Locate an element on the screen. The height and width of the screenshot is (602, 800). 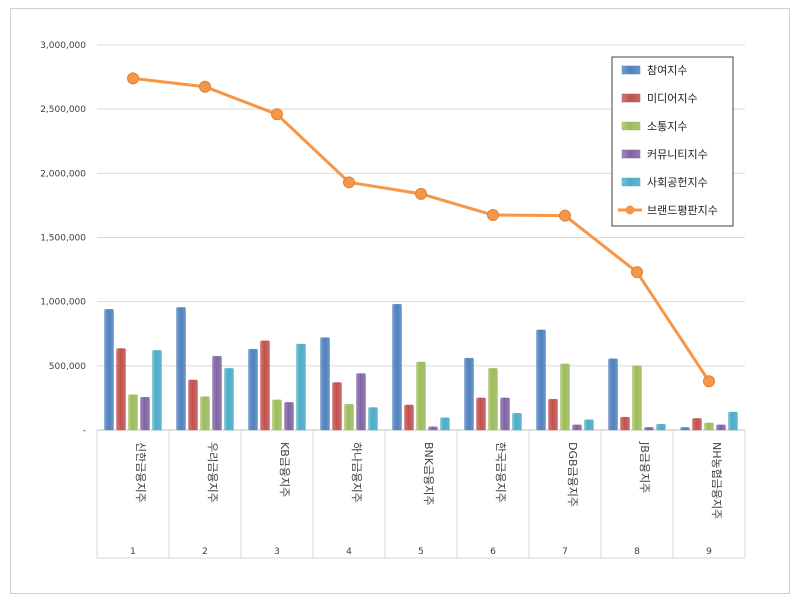
y-tick-label: 2,000,000 is located at coordinates (63, 174).